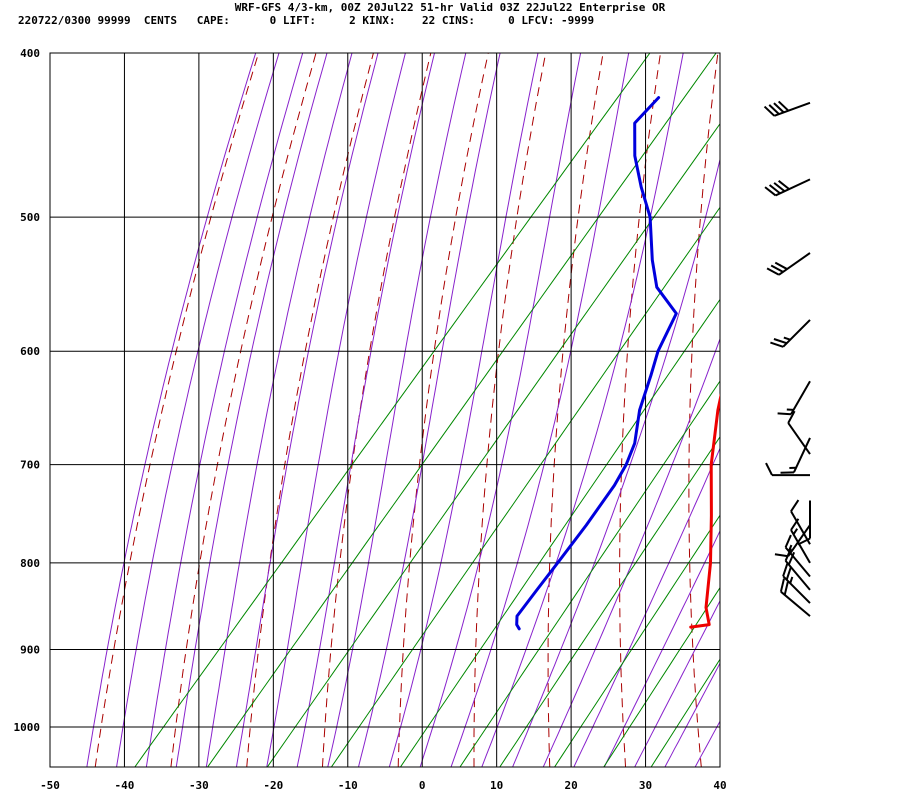  Describe the element at coordinates (30, 217) in the screenshot. I see `y-tick-label: 500` at that location.